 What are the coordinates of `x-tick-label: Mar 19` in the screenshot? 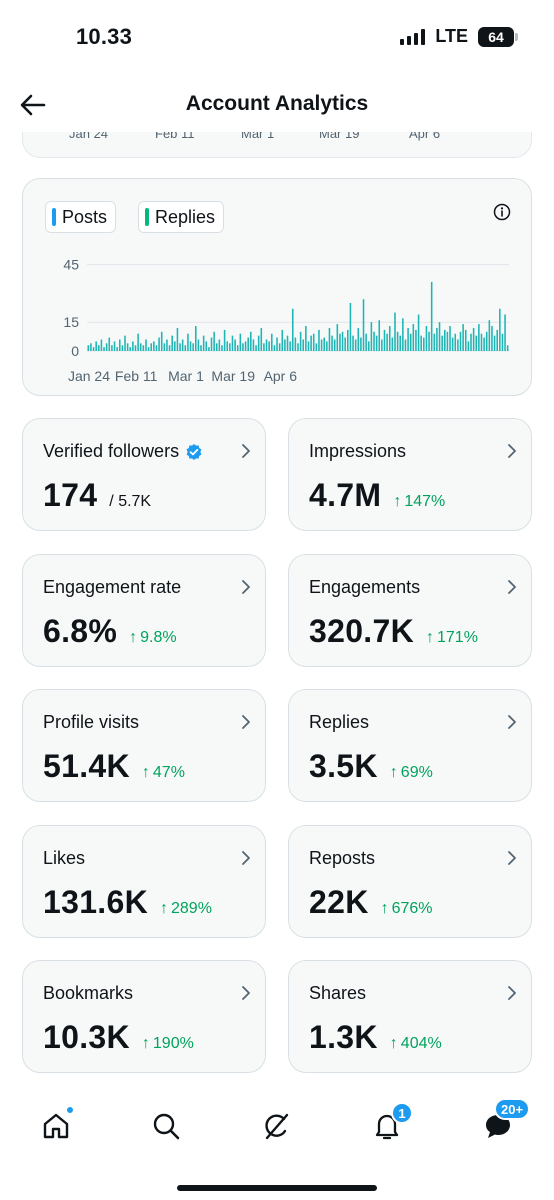 It's located at (233, 376).